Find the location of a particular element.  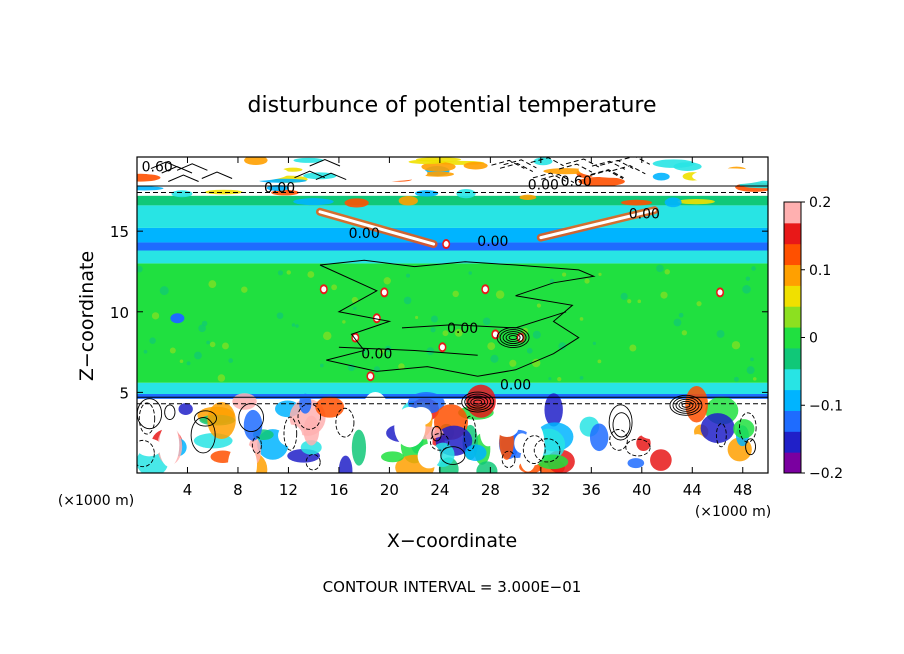

colorbar-tick-label: 0.2 is located at coordinates (820, 203).